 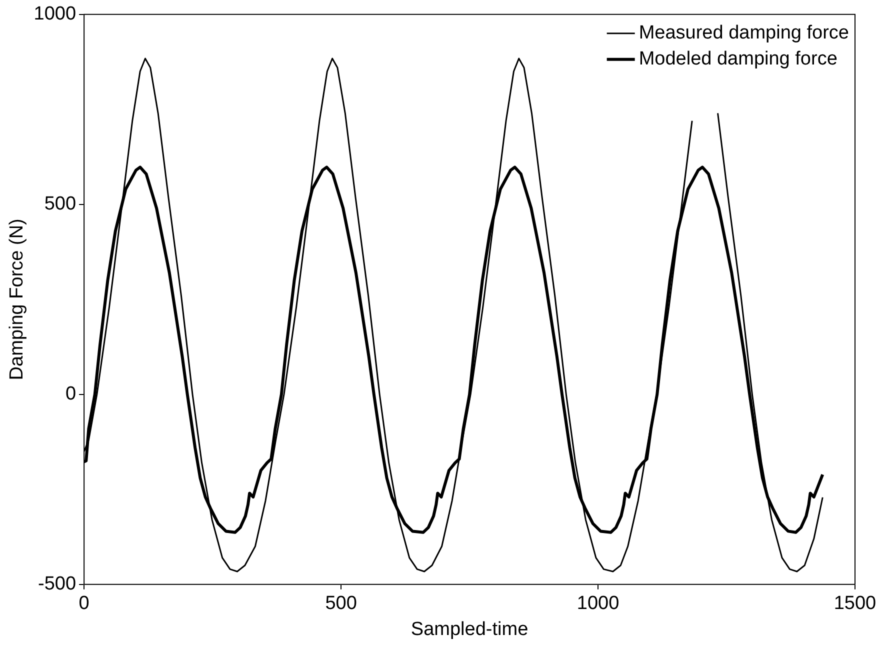 I want to click on y-tick-label: 500, so click(x=60, y=204).